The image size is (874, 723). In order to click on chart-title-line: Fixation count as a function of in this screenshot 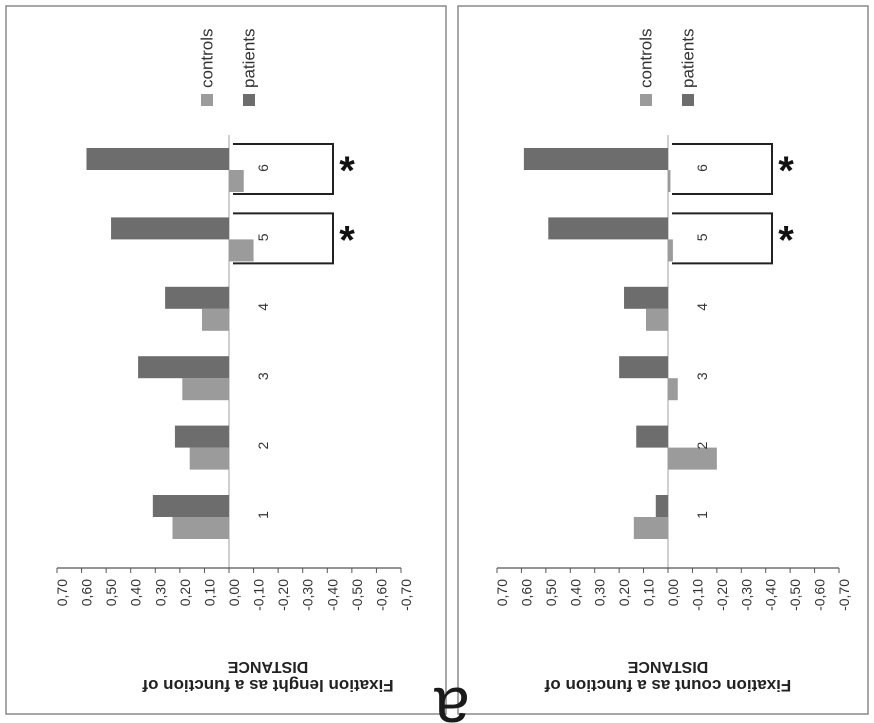, I will do `click(667, 685)`.